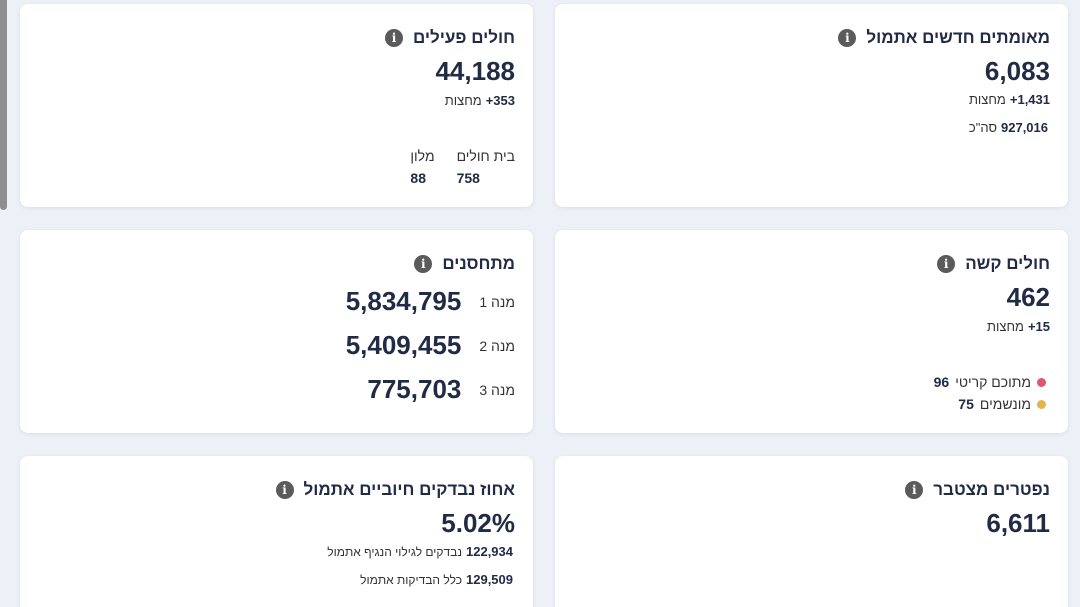 The image size is (1080, 607). What do you see at coordinates (486, 167) in the screenshot?
I see `hospital-column: בית חולים 758` at bounding box center [486, 167].